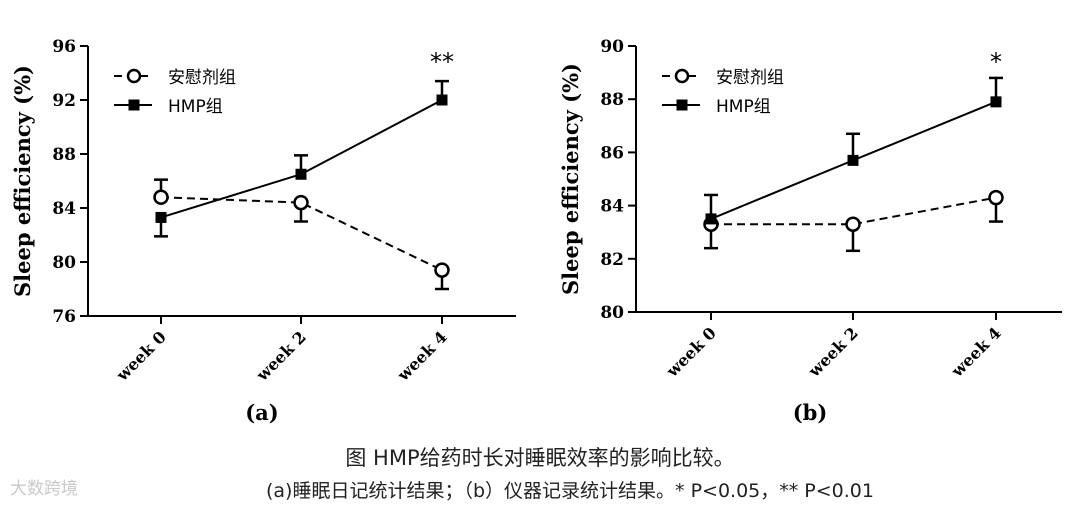 Image resolution: width=1080 pixels, height=508 pixels. Describe the element at coordinates (442, 62) in the screenshot. I see `significance-annotation: **` at that location.